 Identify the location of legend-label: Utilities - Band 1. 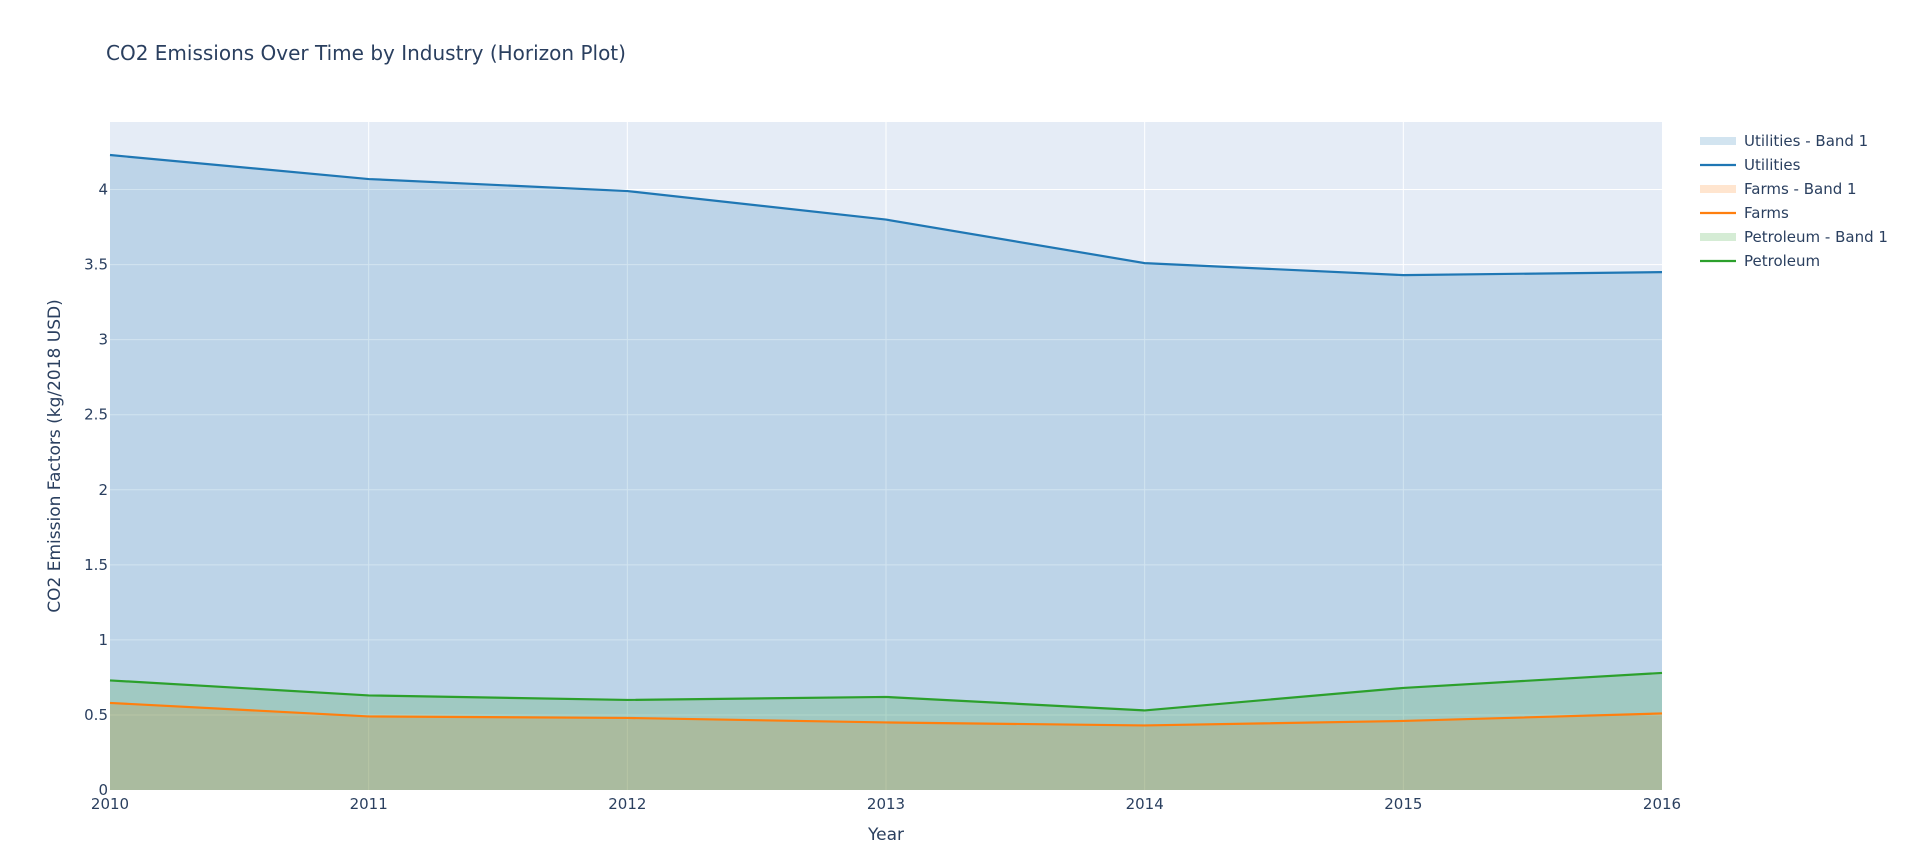
(1806, 141).